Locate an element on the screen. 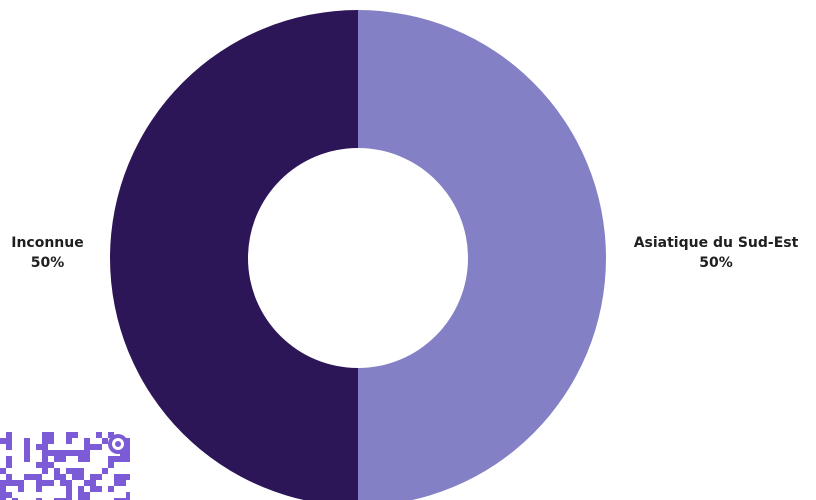 The height and width of the screenshot is (500, 816). qr-code-icon is located at coordinates (65, 466).